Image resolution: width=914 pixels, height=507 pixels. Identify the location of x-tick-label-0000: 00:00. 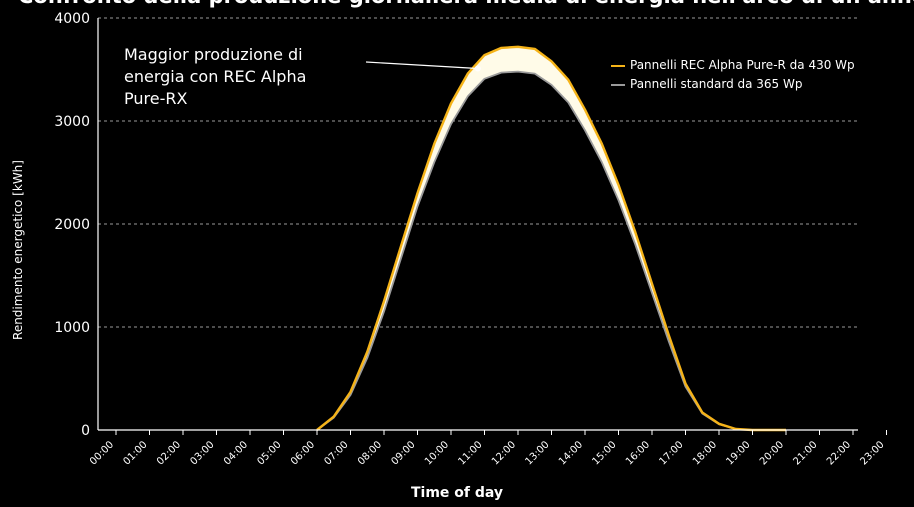
(102, 453).